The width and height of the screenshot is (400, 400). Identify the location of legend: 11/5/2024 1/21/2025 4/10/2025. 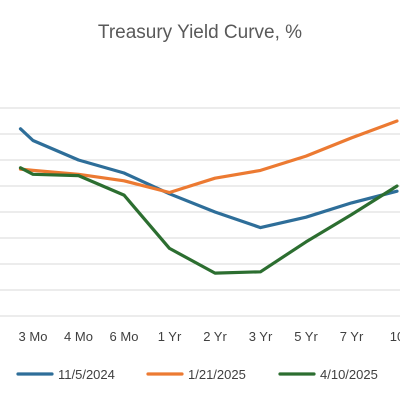
(197, 374).